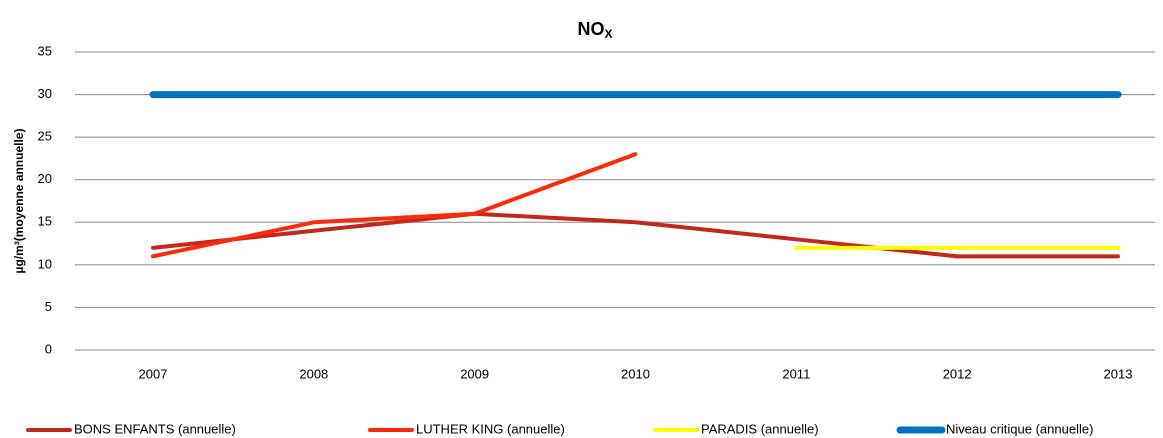 The image size is (1163, 438). What do you see at coordinates (153, 373) in the screenshot?
I see `x-tick-label: 2007` at bounding box center [153, 373].